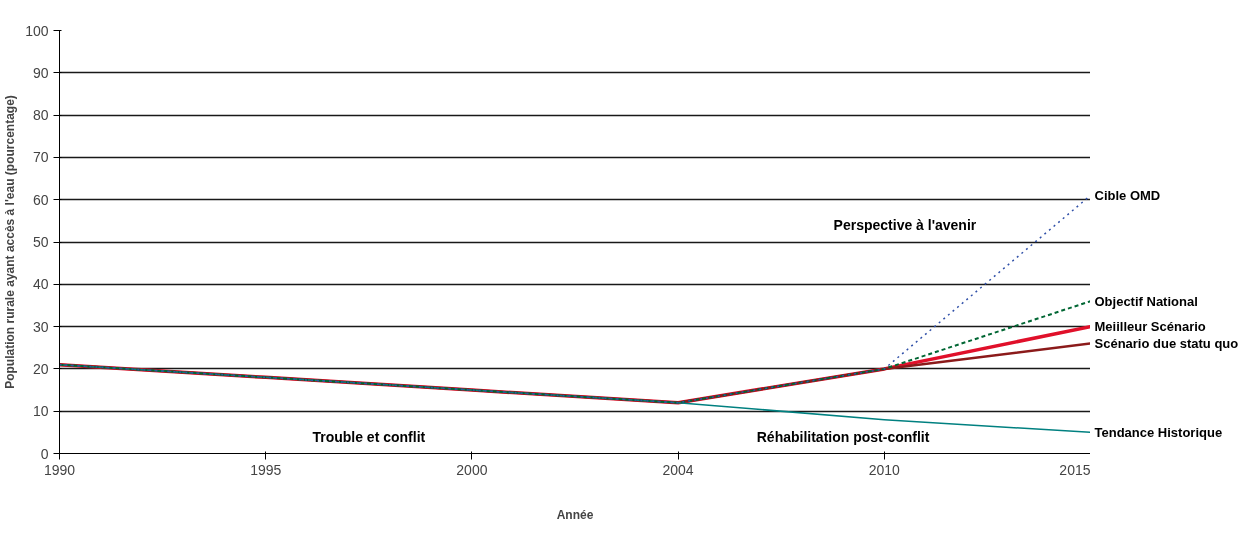  What do you see at coordinates (40, 242) in the screenshot?
I see `y-tick-label: 50` at bounding box center [40, 242].